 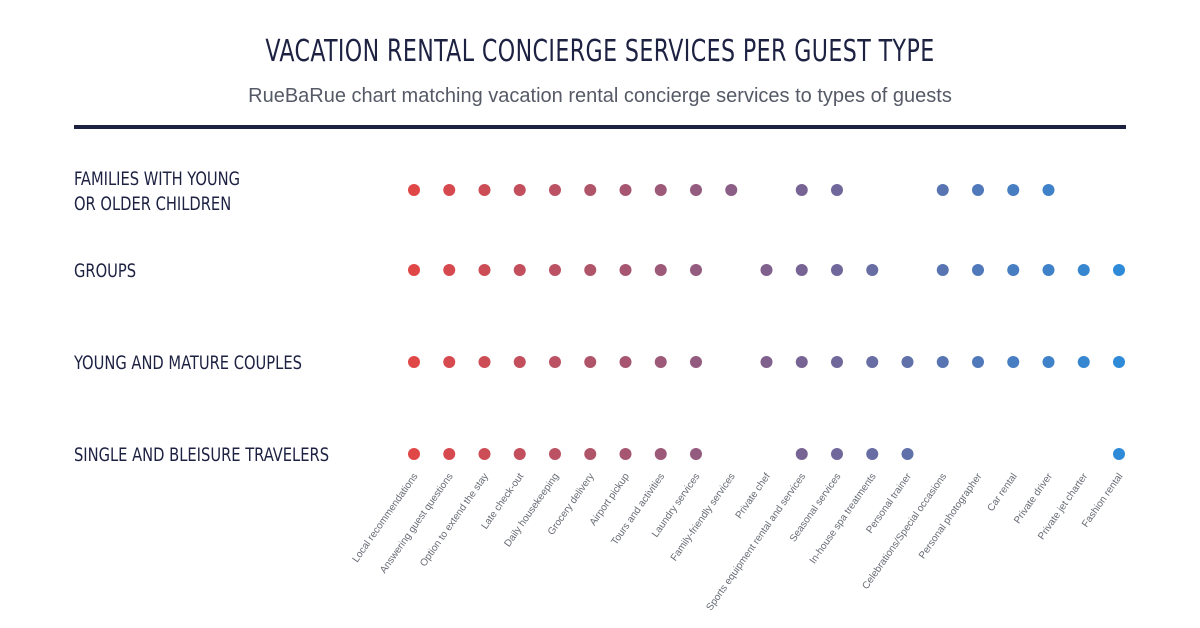 I want to click on category-label: Car rental, so click(x=1003, y=492).